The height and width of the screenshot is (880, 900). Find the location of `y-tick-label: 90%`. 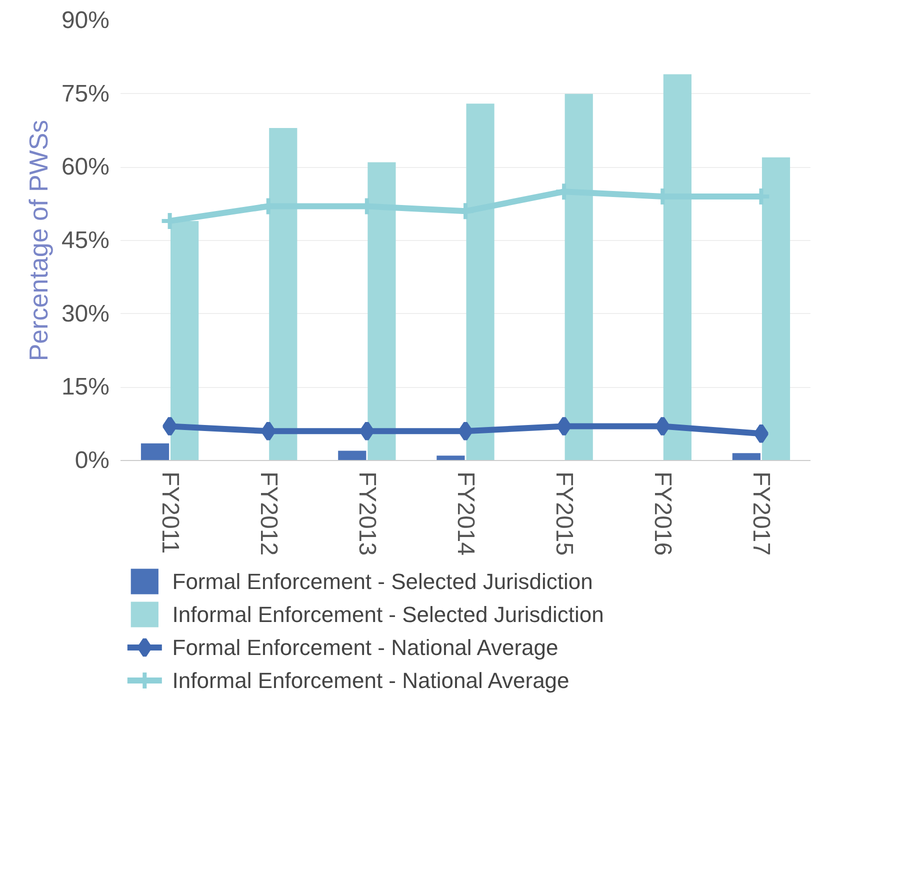

y-tick-label: 90% is located at coordinates (85, 20).